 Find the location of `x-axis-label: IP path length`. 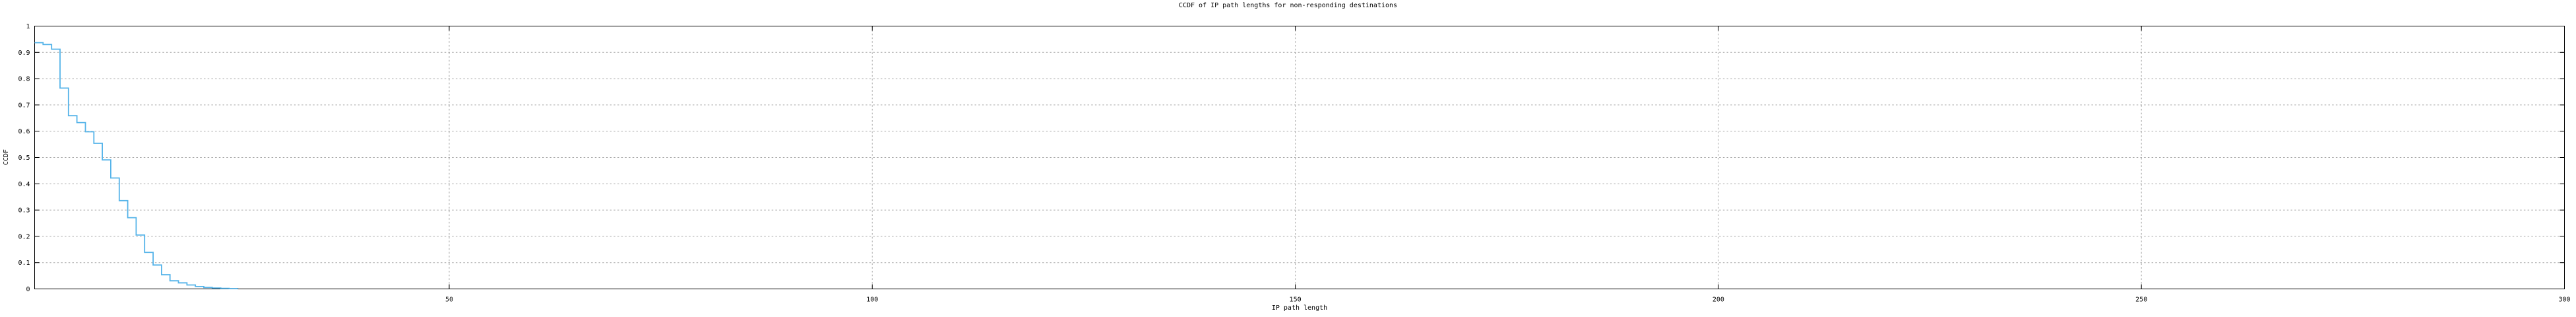

x-axis-label: IP path length is located at coordinates (1299, 308).